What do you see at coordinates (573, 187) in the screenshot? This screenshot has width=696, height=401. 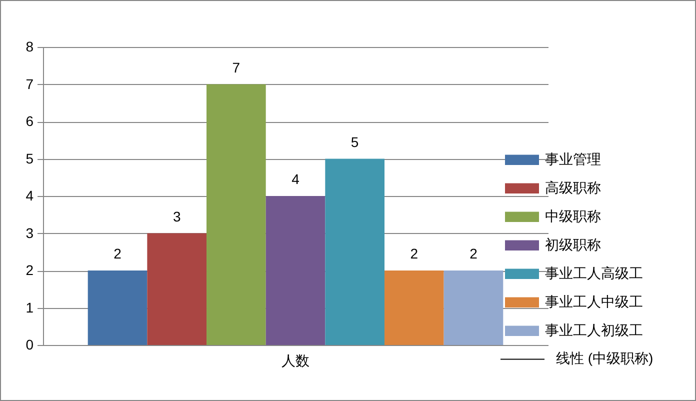 I see `legend-label: 高级职称` at bounding box center [573, 187].